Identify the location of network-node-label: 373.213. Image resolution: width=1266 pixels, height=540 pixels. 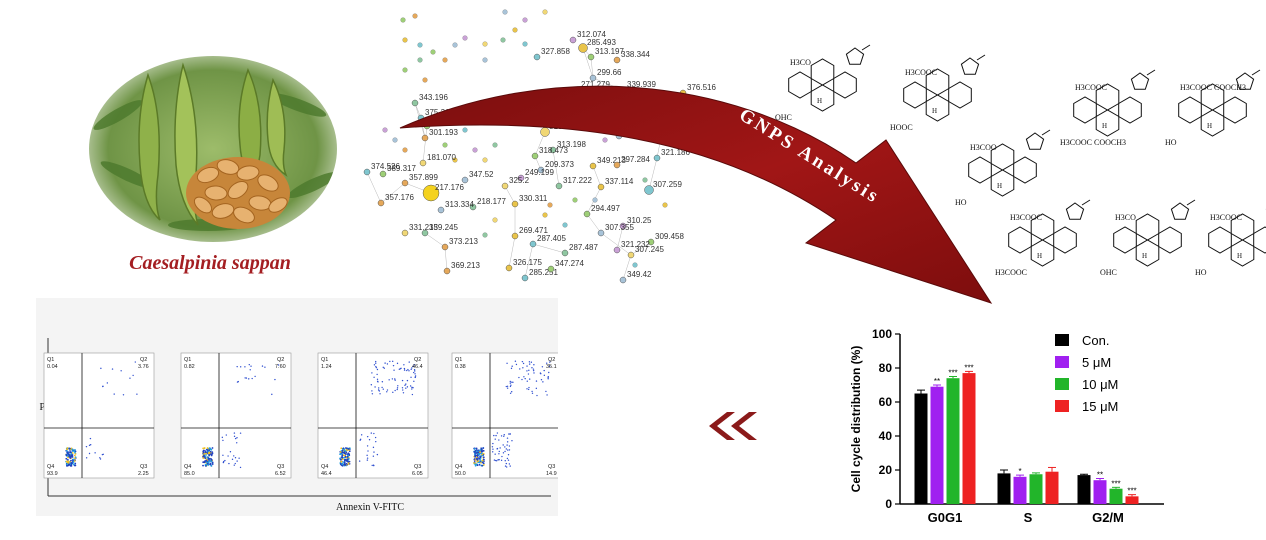
(463, 241).